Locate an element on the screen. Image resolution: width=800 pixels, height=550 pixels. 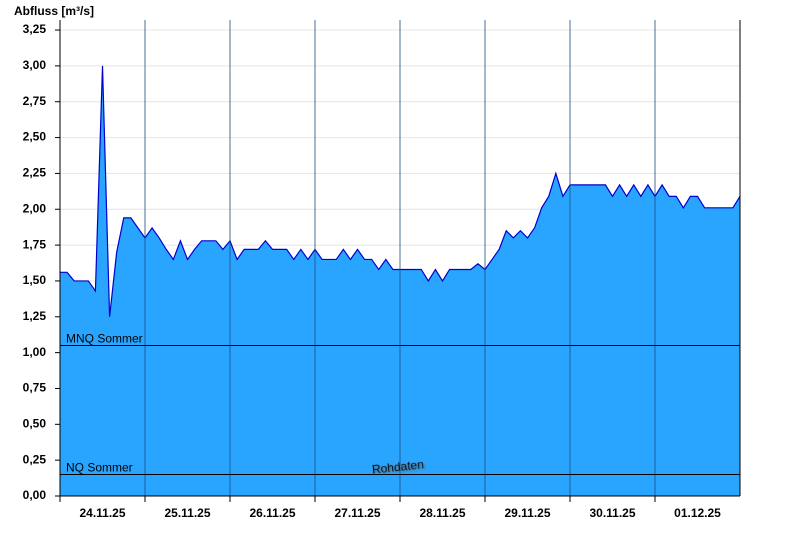
y-tick-label: 2,75 is located at coordinates (35, 101).